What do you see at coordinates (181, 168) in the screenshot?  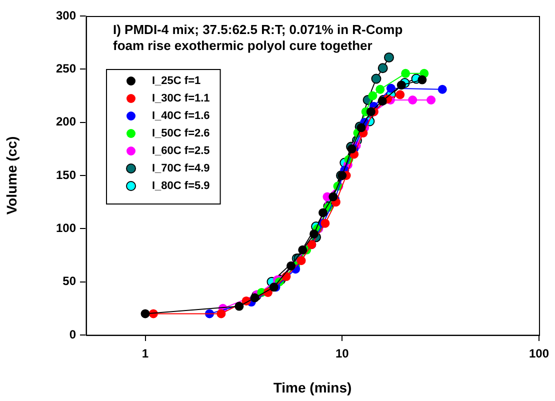 I see `legend-label: I_70C f=4.9` at bounding box center [181, 168].